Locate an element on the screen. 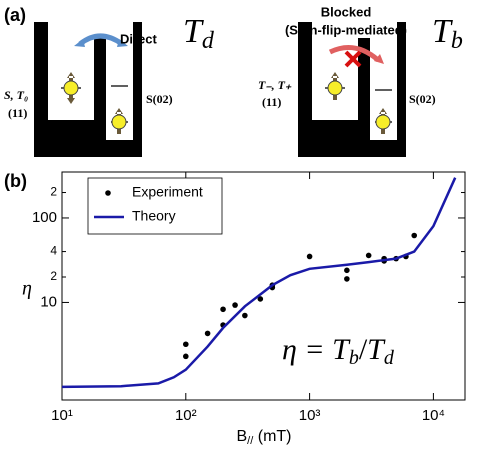 This screenshot has width=477, height=451. legend-label: Theory is located at coordinates (154, 216).